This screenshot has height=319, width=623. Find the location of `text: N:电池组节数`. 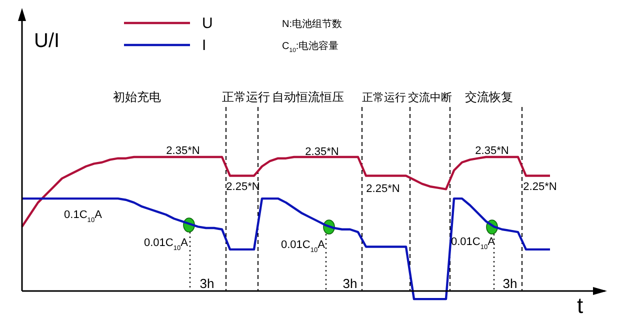

text: N:电池组节数 is located at coordinates (312, 24).